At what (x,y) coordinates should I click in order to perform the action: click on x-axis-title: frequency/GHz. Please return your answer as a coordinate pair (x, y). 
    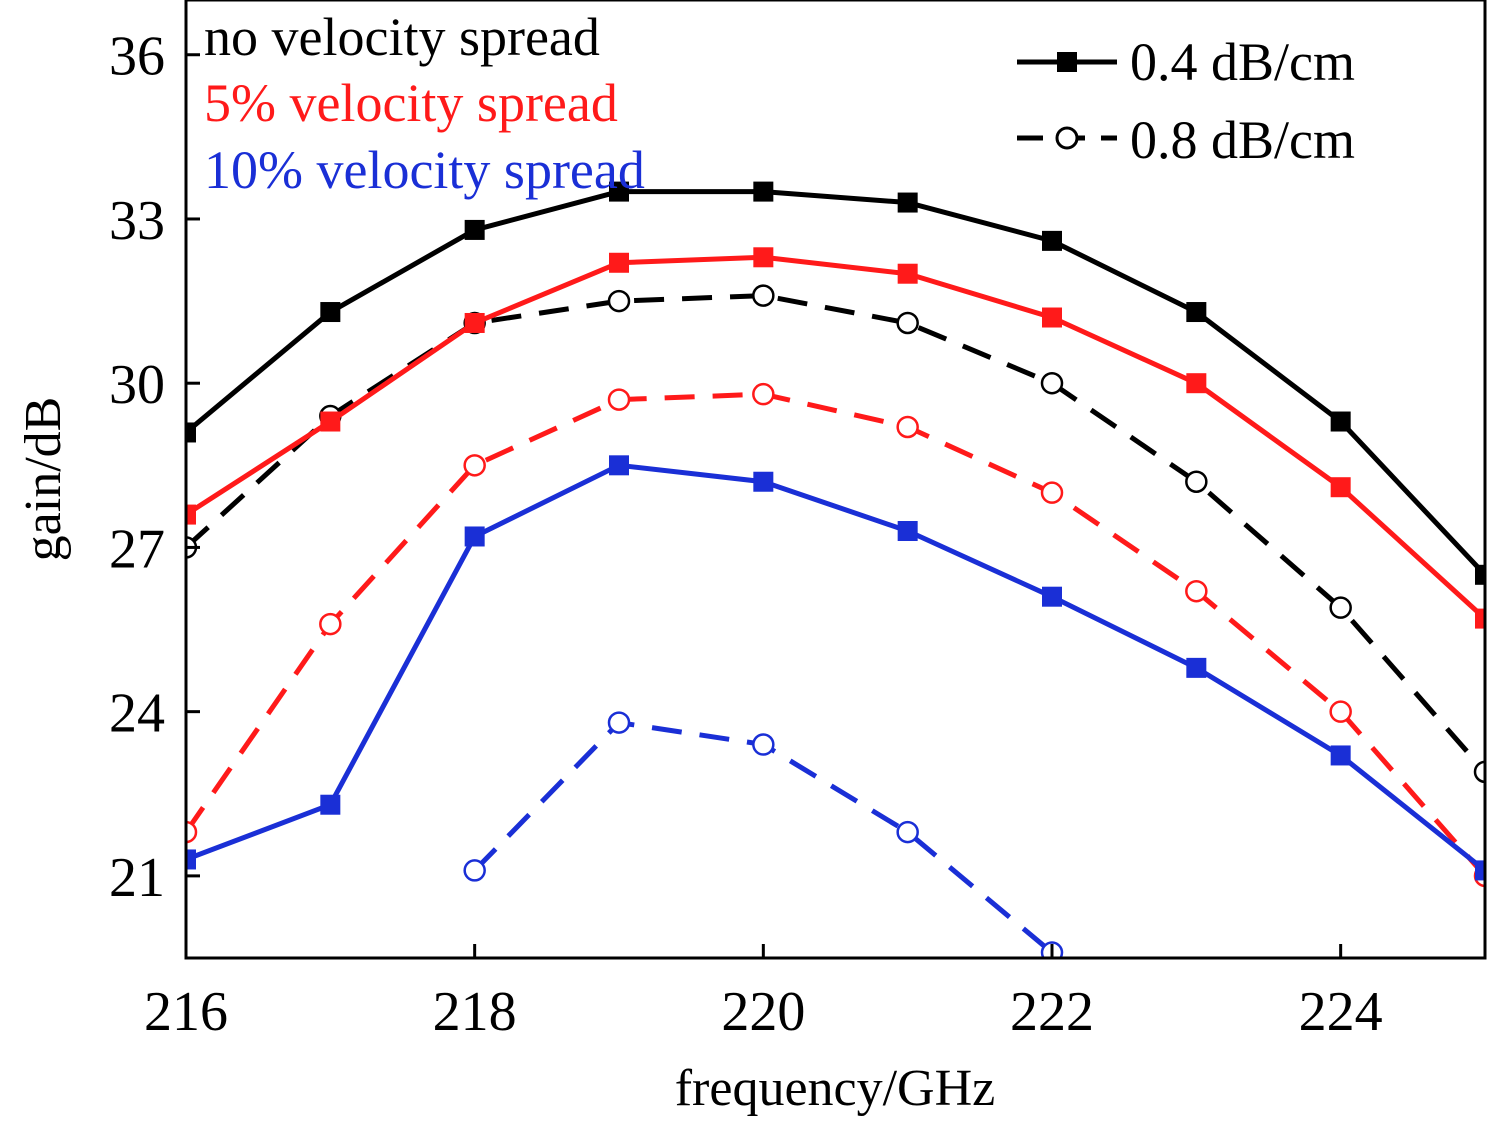
    Looking at the image, I should click on (835, 1088).